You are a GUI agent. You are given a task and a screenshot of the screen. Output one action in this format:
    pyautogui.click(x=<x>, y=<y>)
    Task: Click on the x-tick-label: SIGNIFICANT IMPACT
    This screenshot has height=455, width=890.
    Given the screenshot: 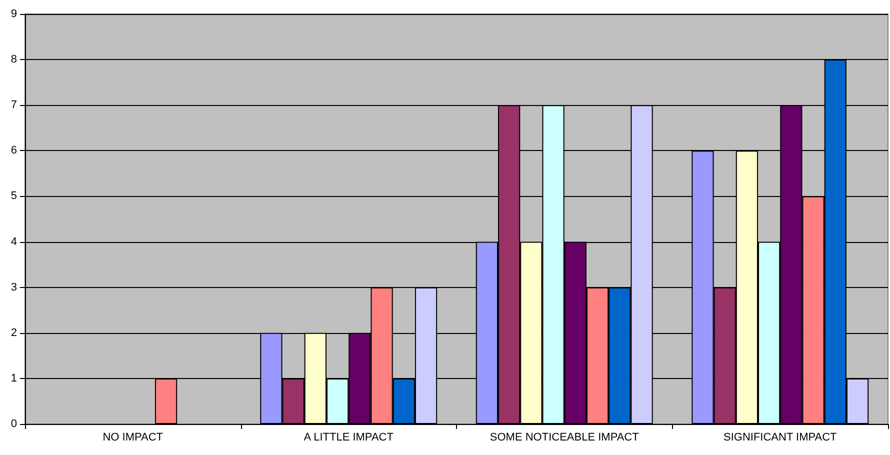 What is the action you would take?
    pyautogui.click(x=780, y=438)
    